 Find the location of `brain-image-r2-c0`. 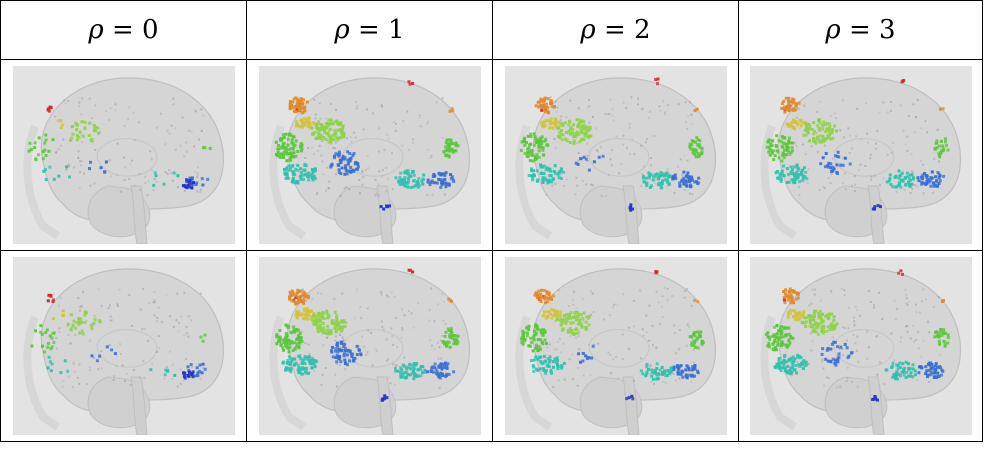

brain-image-r2-c0 is located at coordinates (123, 346).